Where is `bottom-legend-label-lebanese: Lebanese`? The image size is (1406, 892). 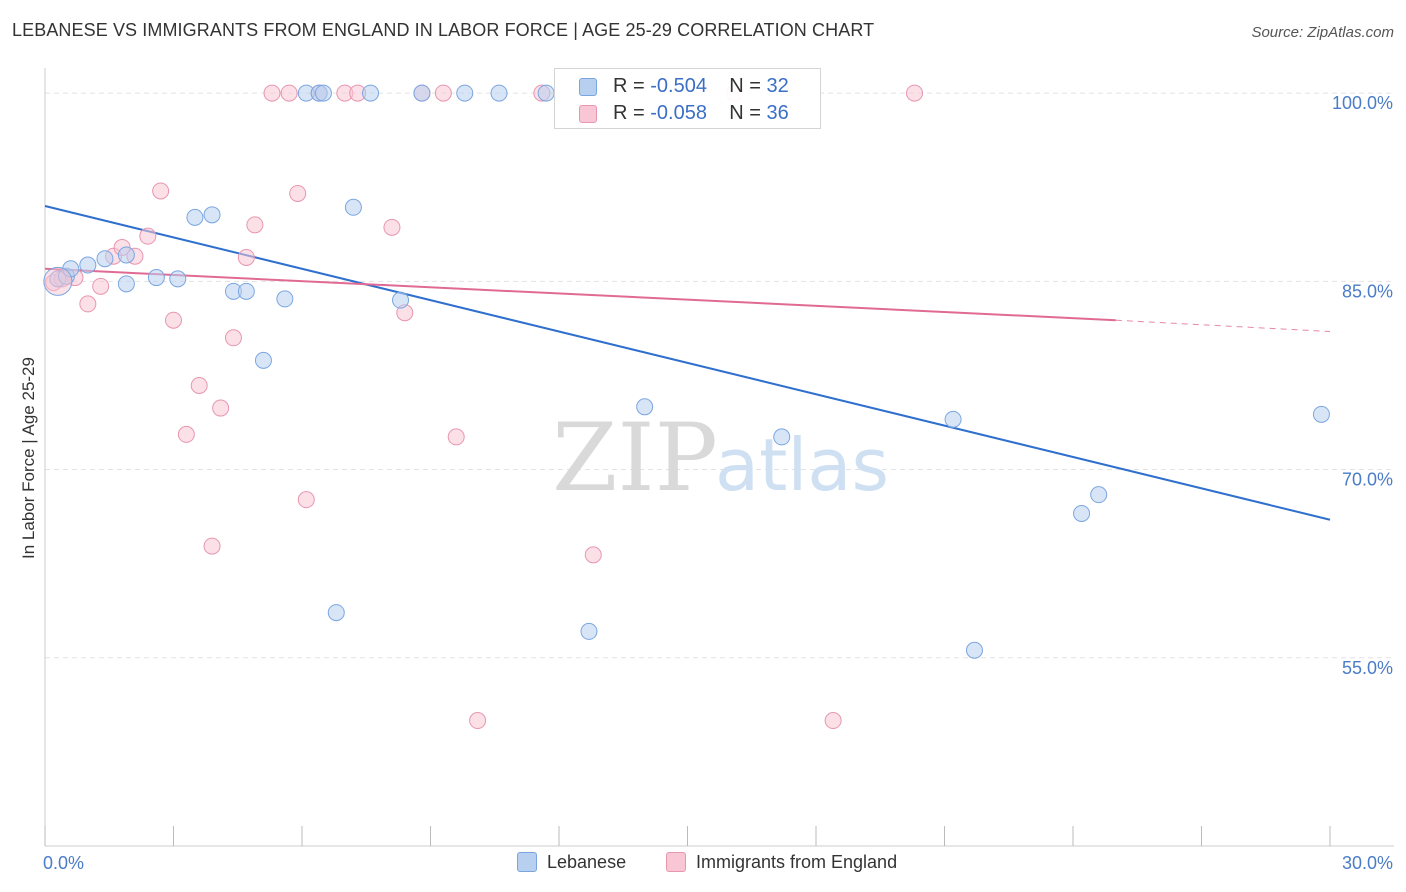 bottom-legend-label-lebanese: Lebanese is located at coordinates (587, 862).